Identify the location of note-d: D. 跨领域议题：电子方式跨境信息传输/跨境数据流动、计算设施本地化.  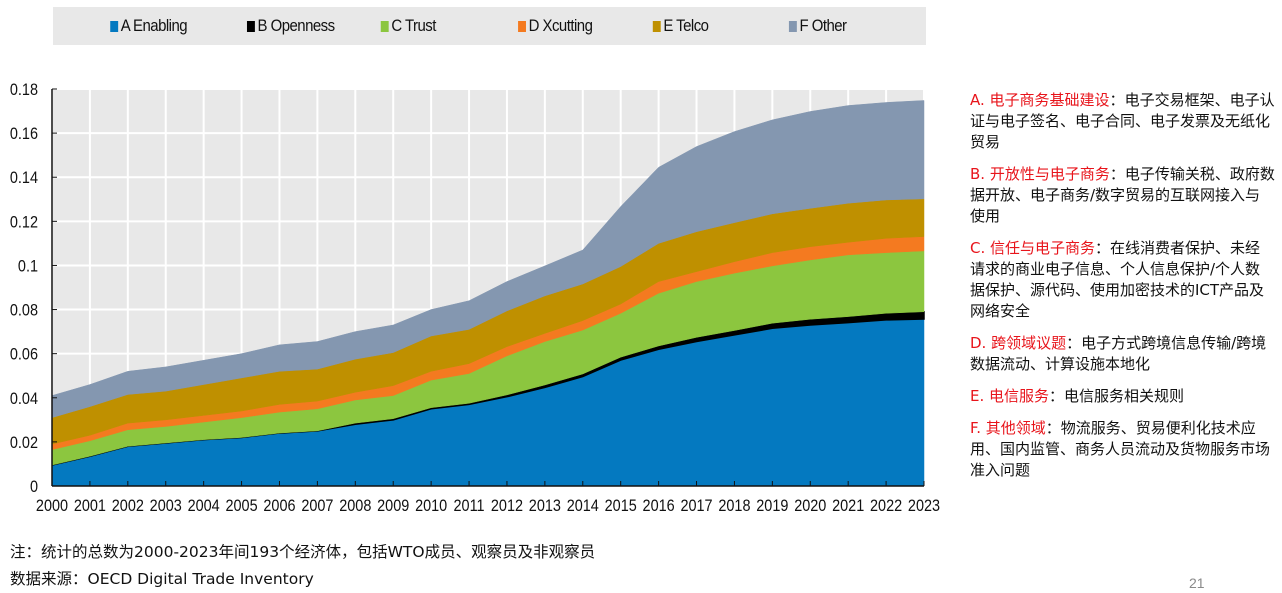
(1122, 354).